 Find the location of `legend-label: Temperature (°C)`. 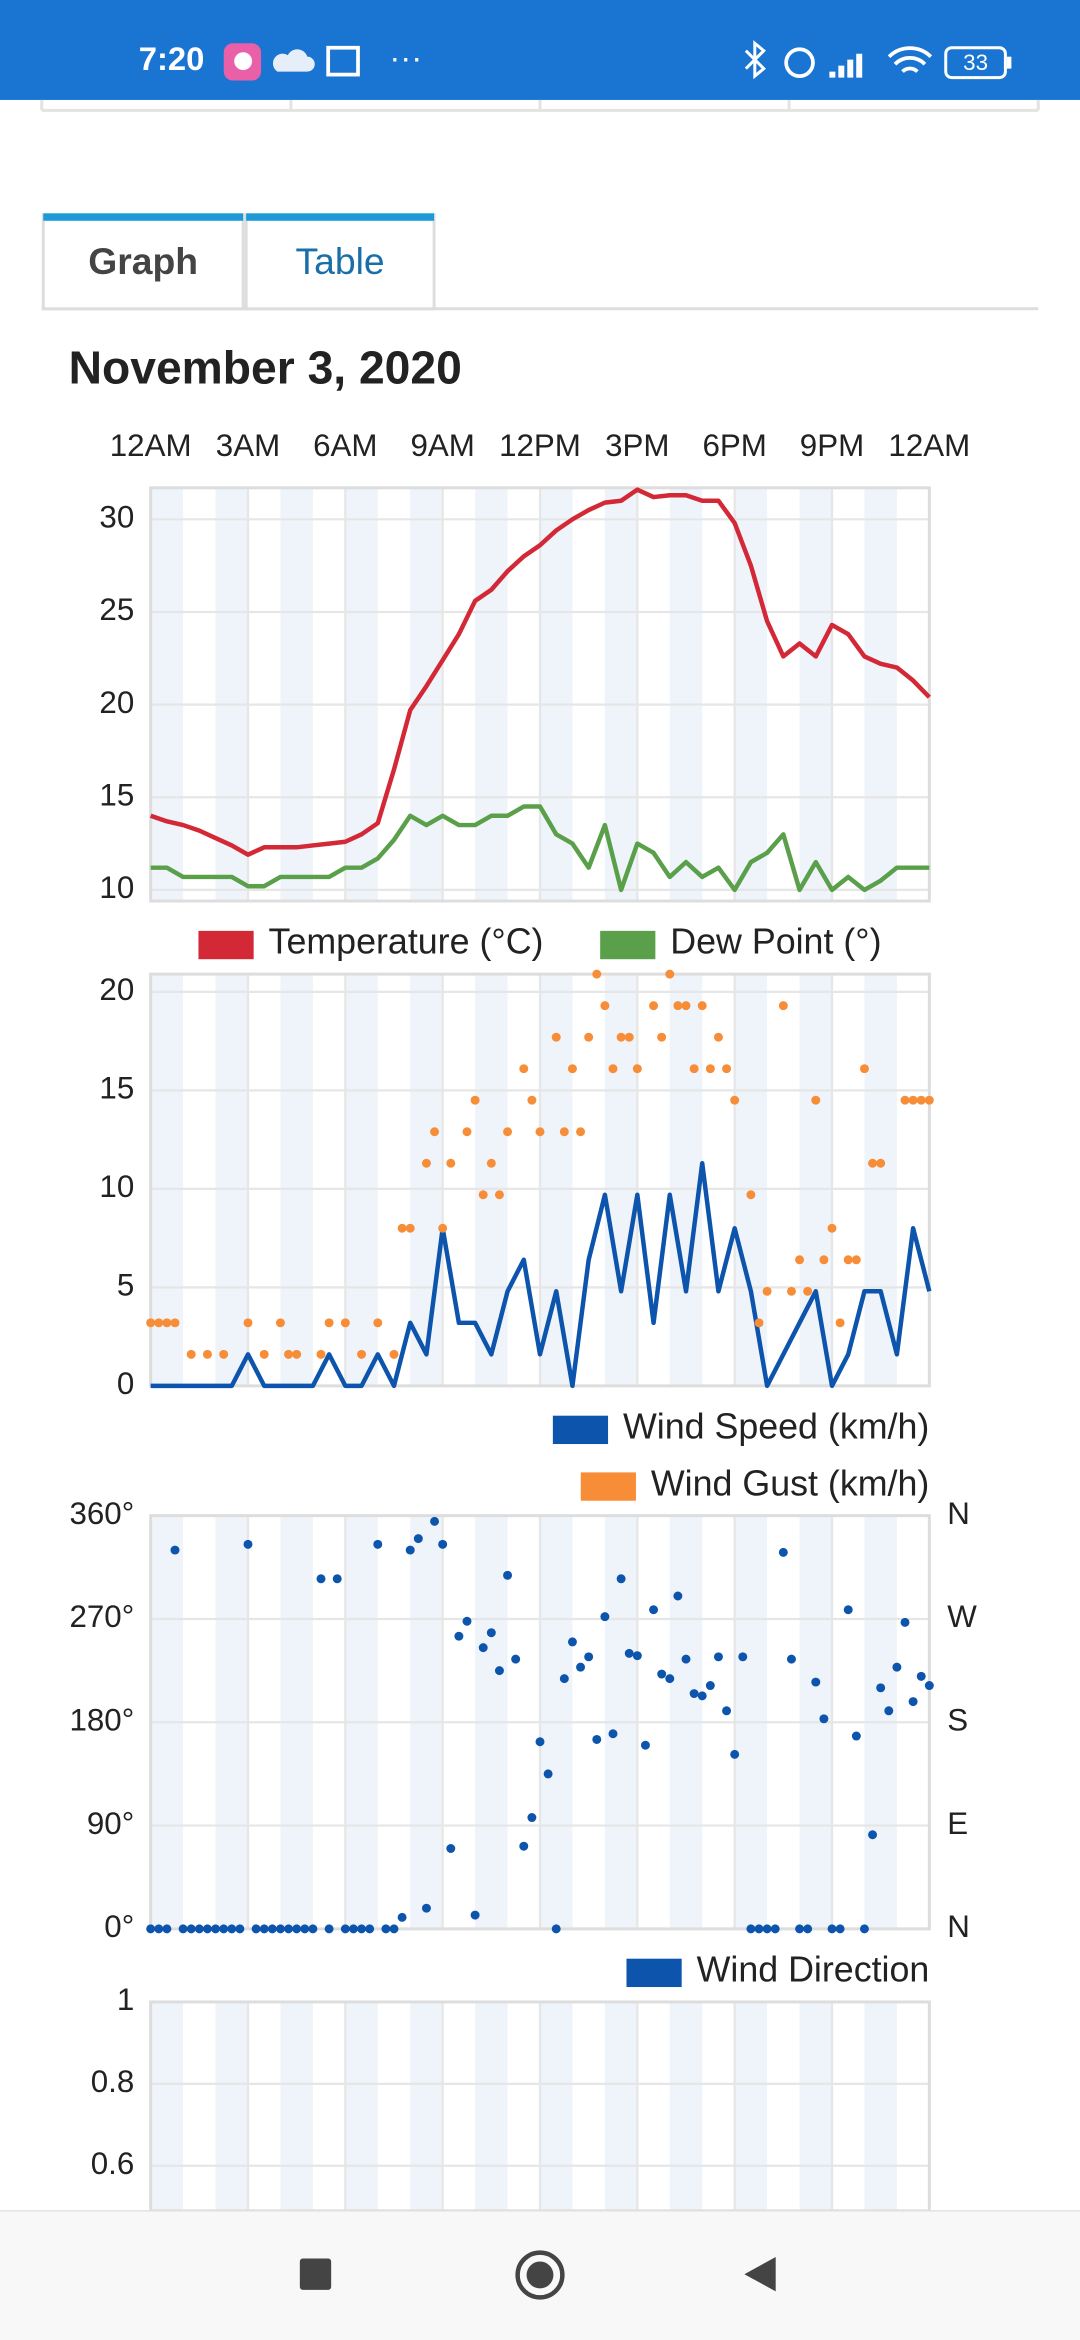

legend-label: Temperature (°C) is located at coordinates (406, 942).